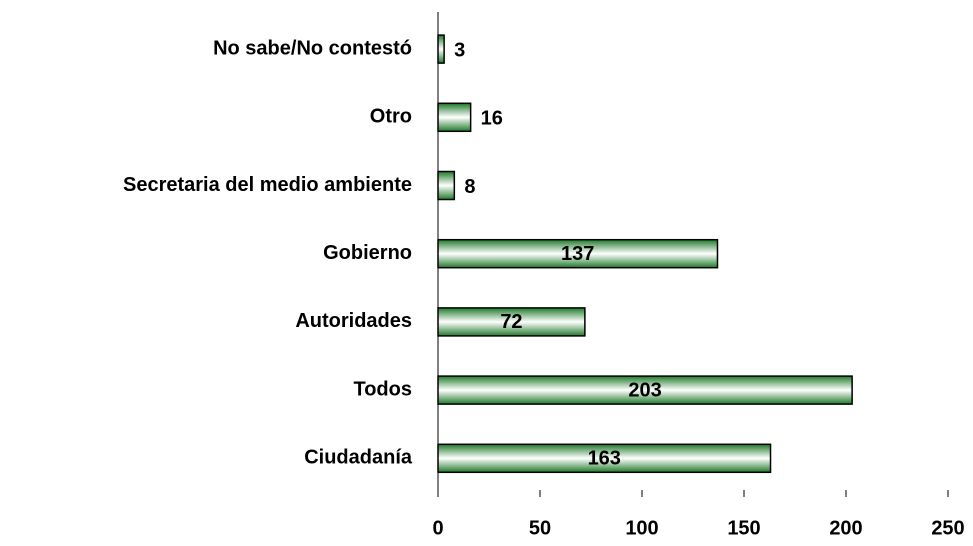 This screenshot has width=973, height=546. What do you see at coordinates (540, 528) in the screenshot?
I see `x-tick-label: 50` at bounding box center [540, 528].